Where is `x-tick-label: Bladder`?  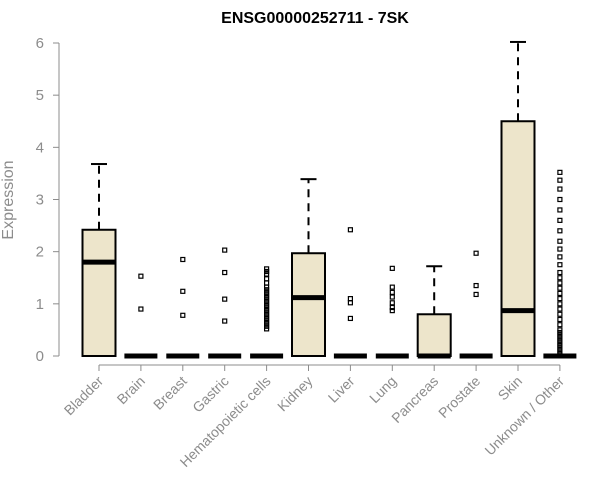
x-tick-label: Bladder is located at coordinates (84, 396).